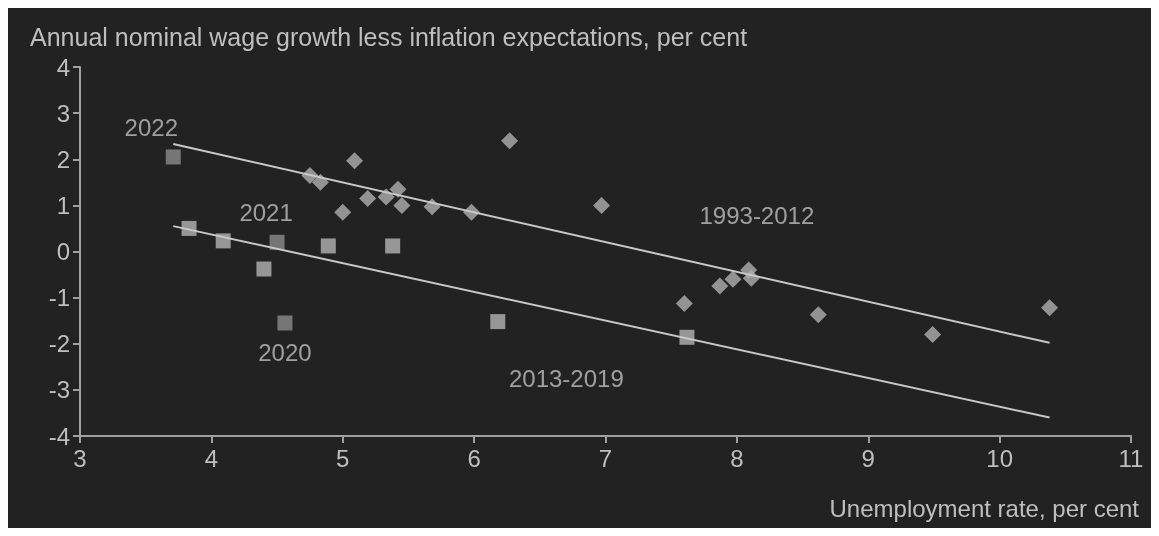 Image resolution: width=1159 pixels, height=536 pixels. I want to click on x-tick-label: 5, so click(343, 458).